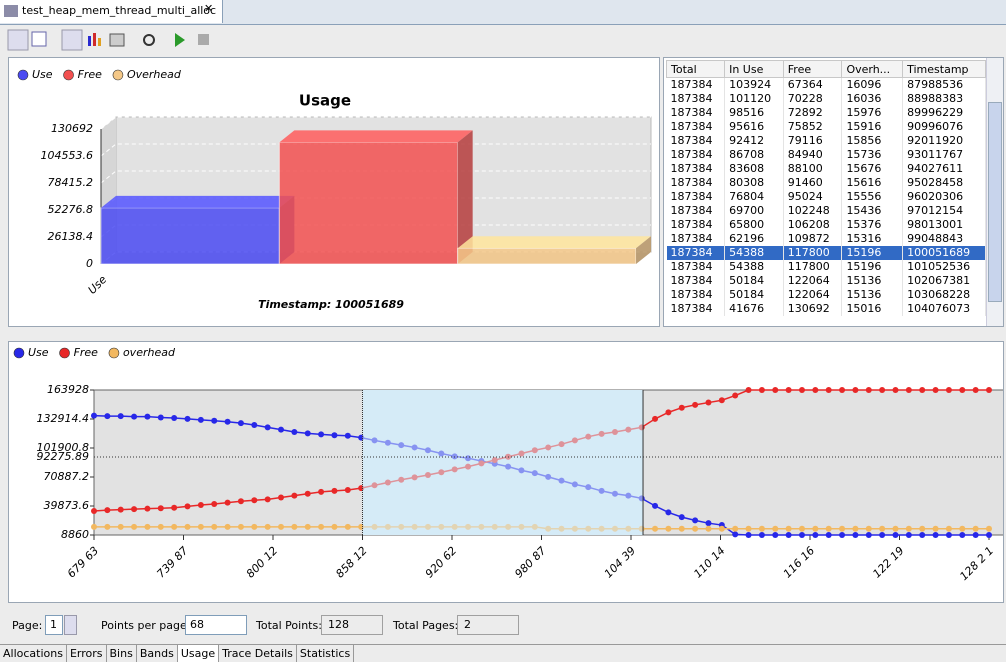 Image resolution: width=1006 pixels, height=662 pixels. Describe the element at coordinates (944, 99) in the screenshot. I see `table-cell: 88988383` at that location.